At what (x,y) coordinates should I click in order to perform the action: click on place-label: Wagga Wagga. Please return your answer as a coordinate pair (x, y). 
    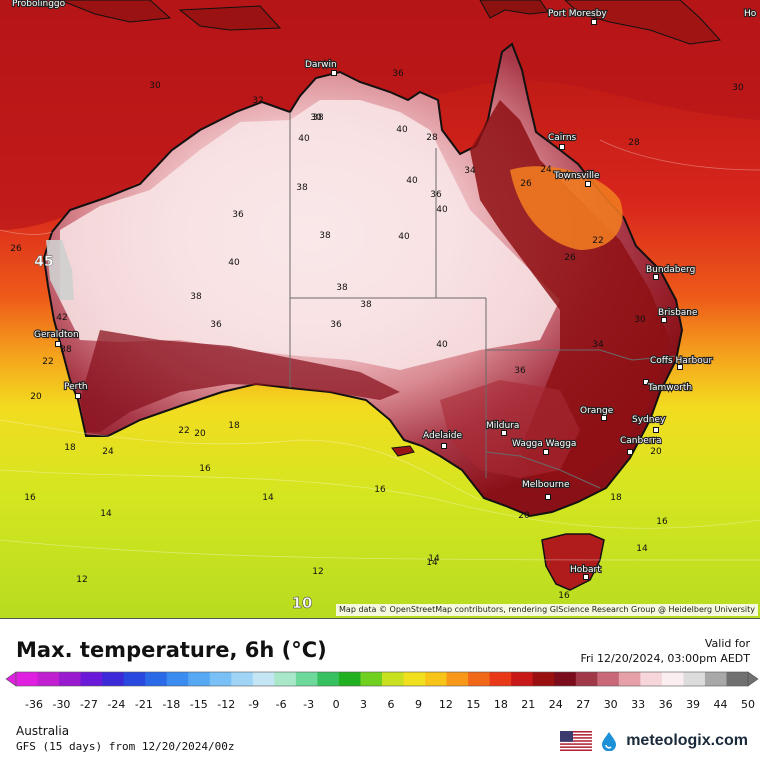
    Looking at the image, I should click on (544, 444).